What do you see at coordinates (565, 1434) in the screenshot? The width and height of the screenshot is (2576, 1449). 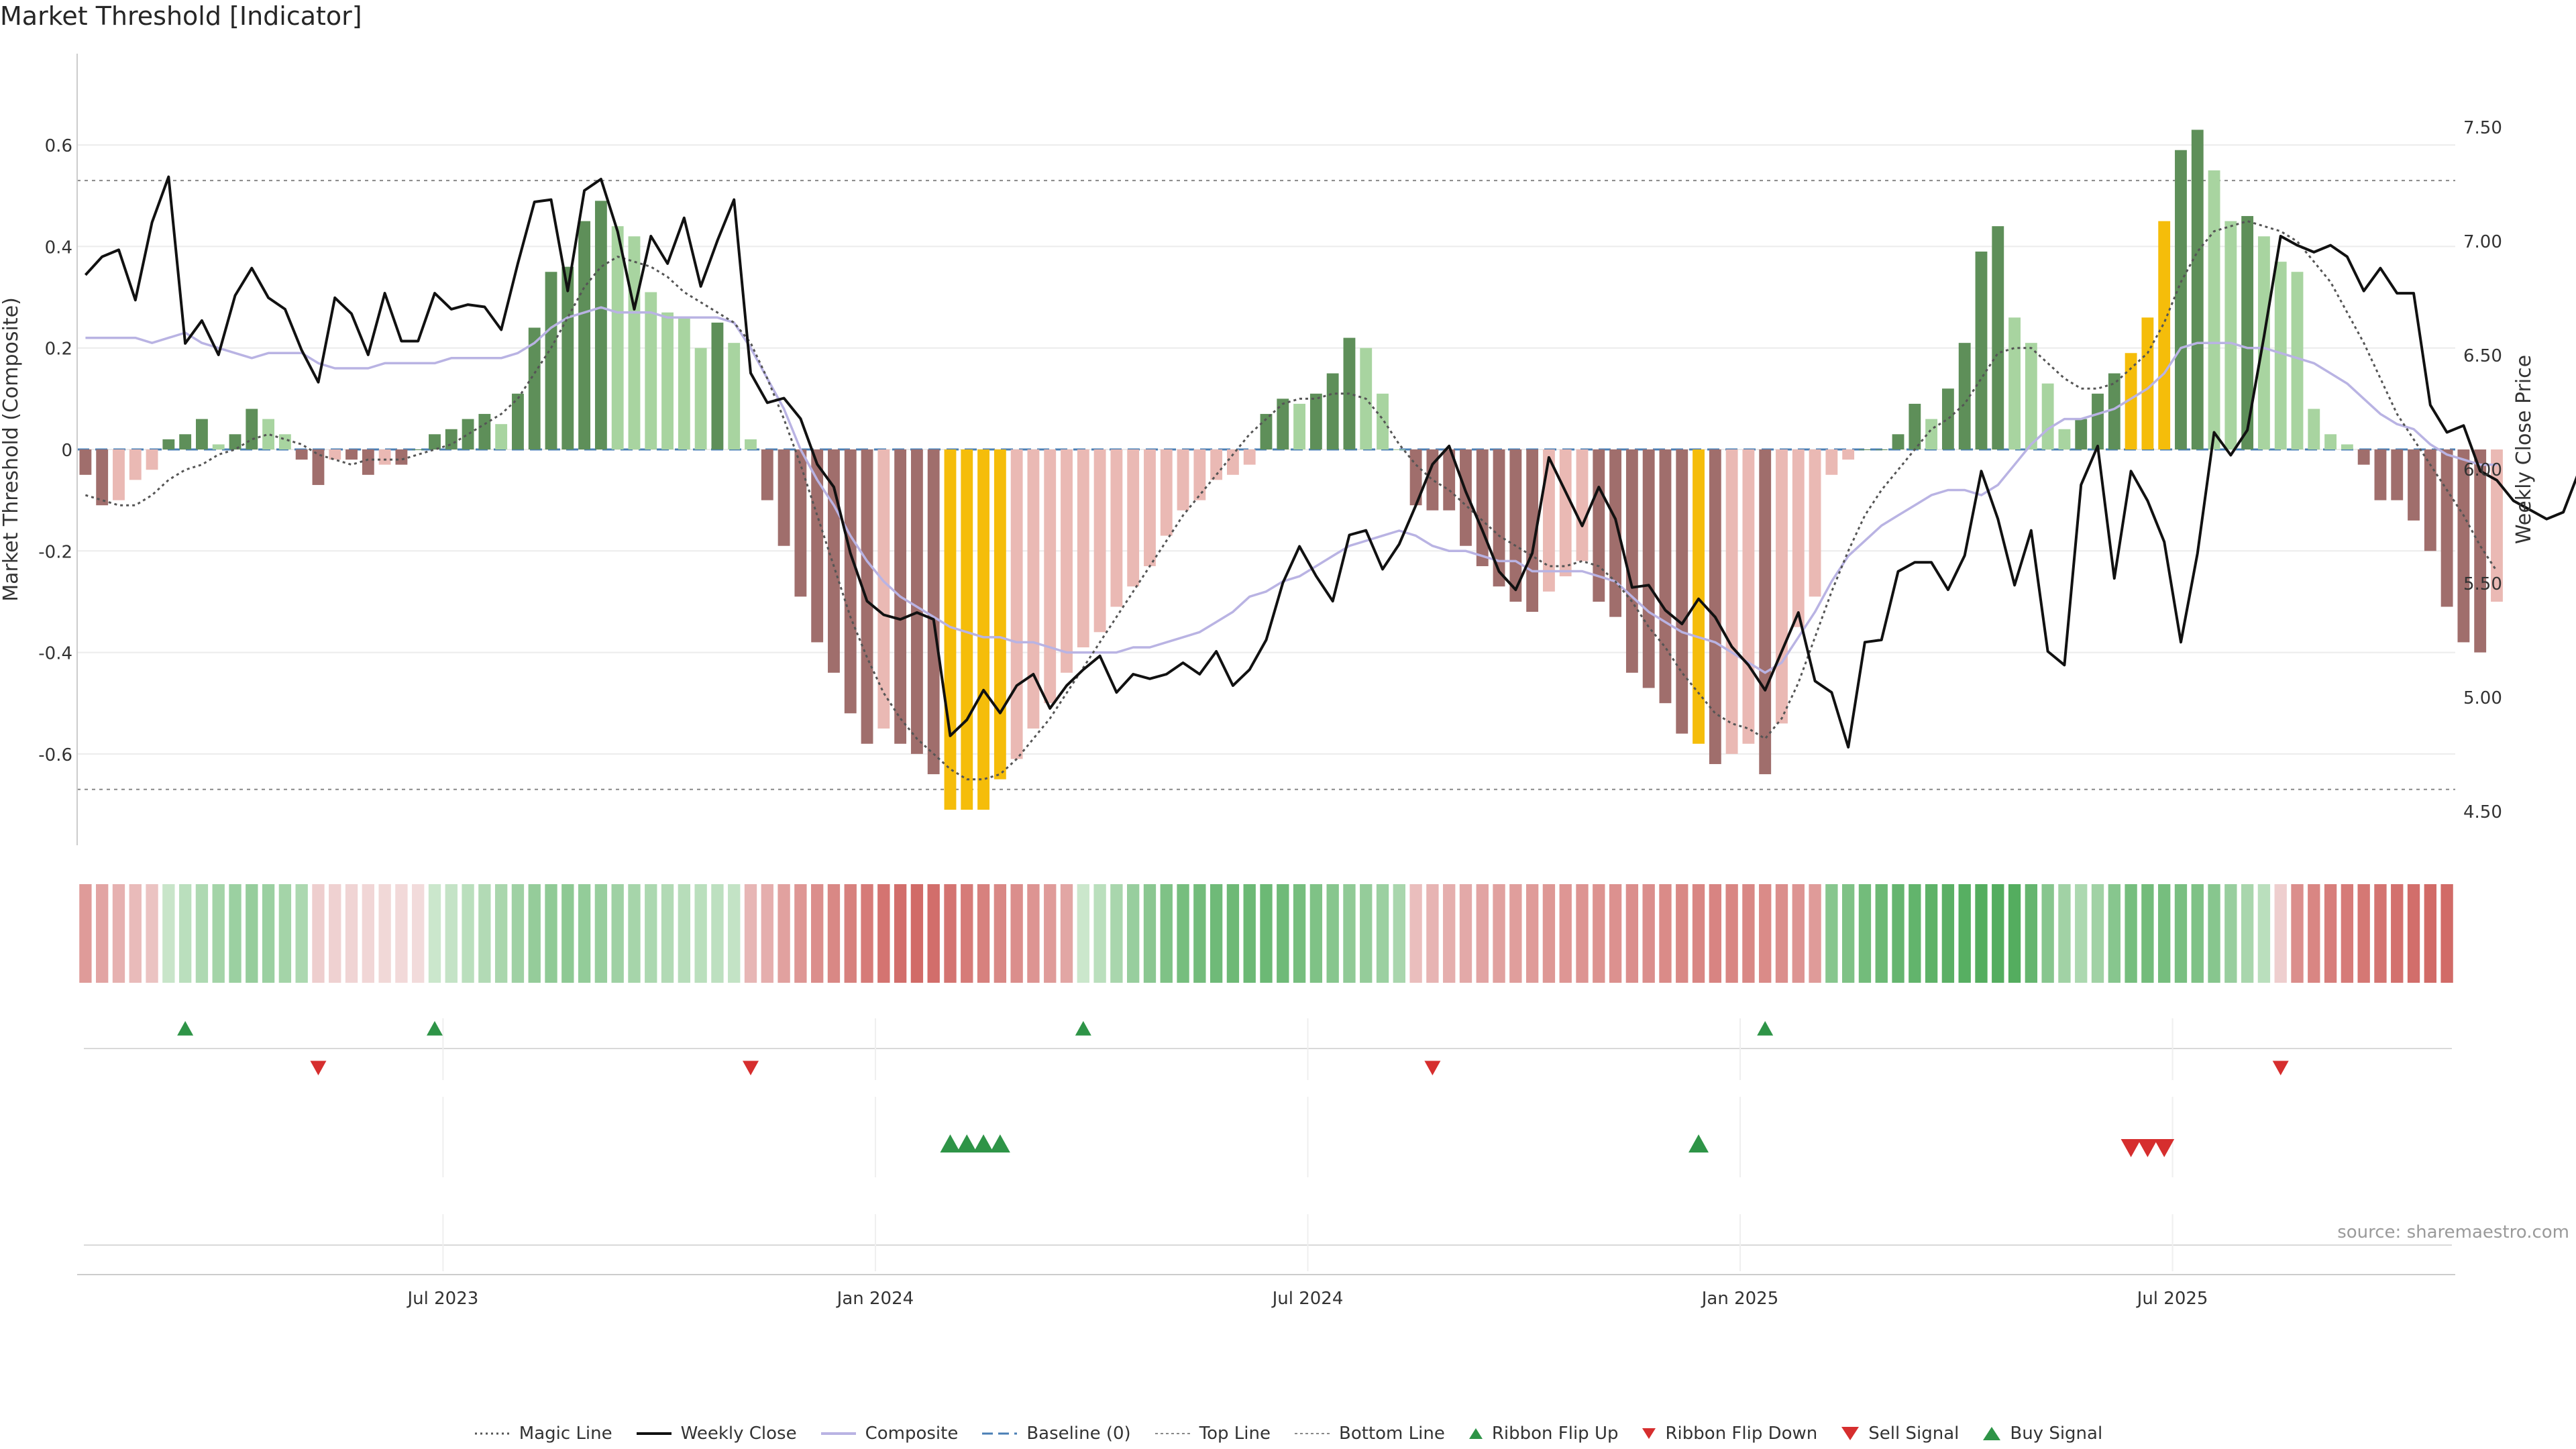 I see `legend-label: Magic Line` at bounding box center [565, 1434].